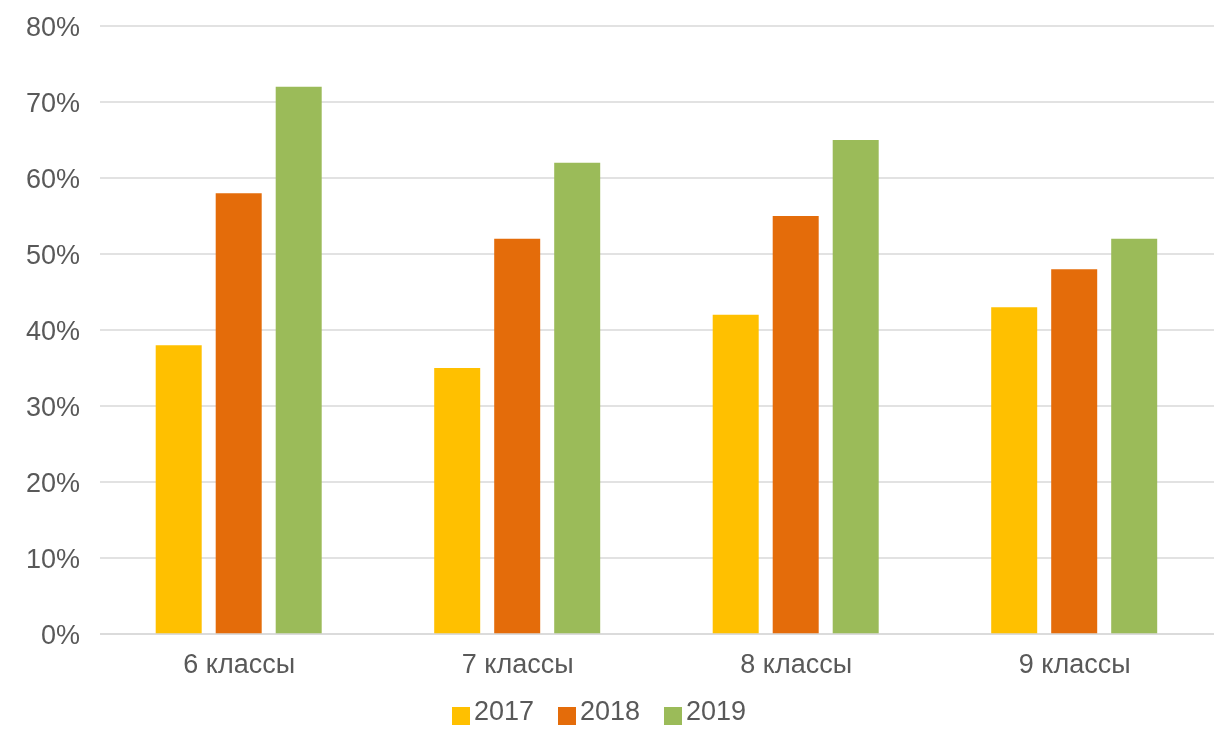  What do you see at coordinates (610, 711) in the screenshot?
I see `legend-label: 2018` at bounding box center [610, 711].